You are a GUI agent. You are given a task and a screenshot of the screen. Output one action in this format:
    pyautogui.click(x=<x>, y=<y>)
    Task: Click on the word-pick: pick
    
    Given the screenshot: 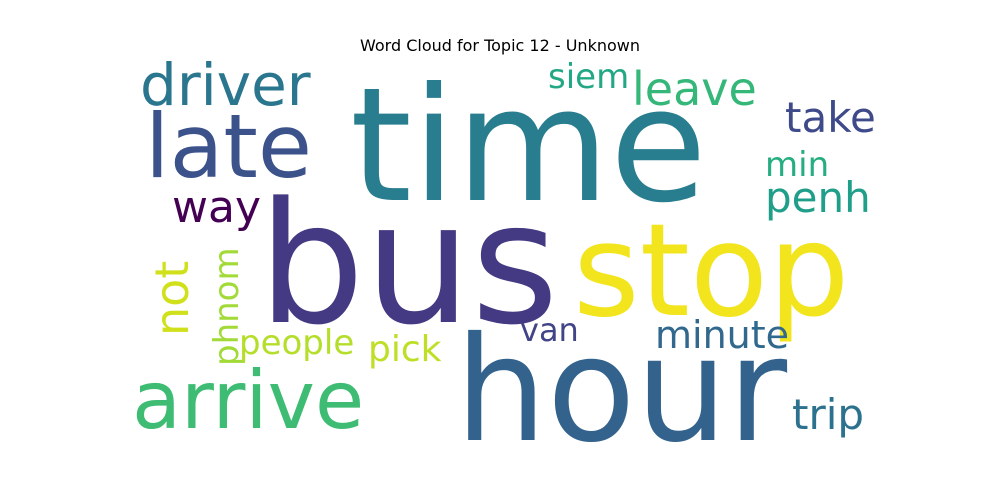 What is the action you would take?
    pyautogui.click(x=405, y=349)
    